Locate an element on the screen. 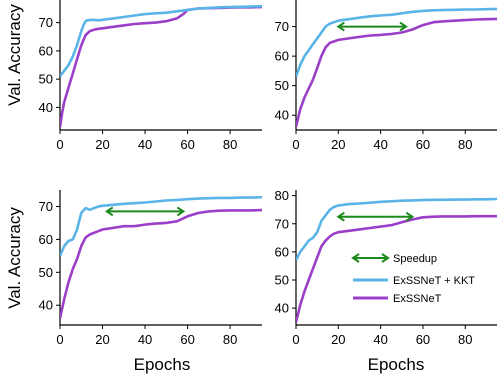 Image resolution: width=497 pixels, height=378 pixels. x-axis-label-right: Epochs is located at coordinates (396, 364).